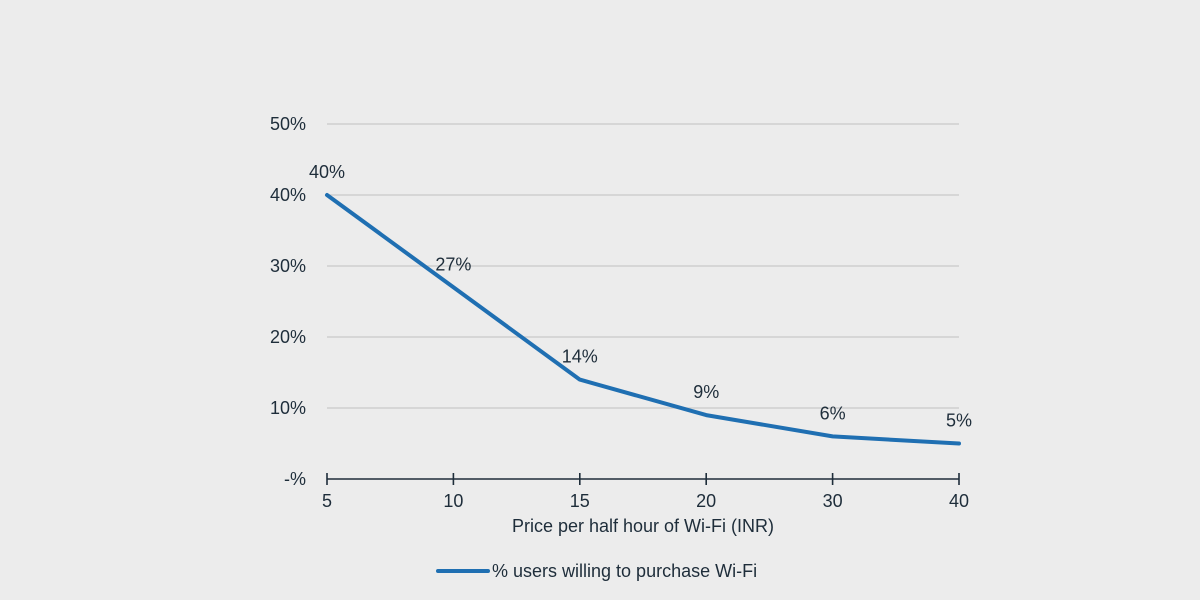 Image resolution: width=1200 pixels, height=600 pixels. Describe the element at coordinates (453, 264) in the screenshot. I see `data-label: 27%` at that location.